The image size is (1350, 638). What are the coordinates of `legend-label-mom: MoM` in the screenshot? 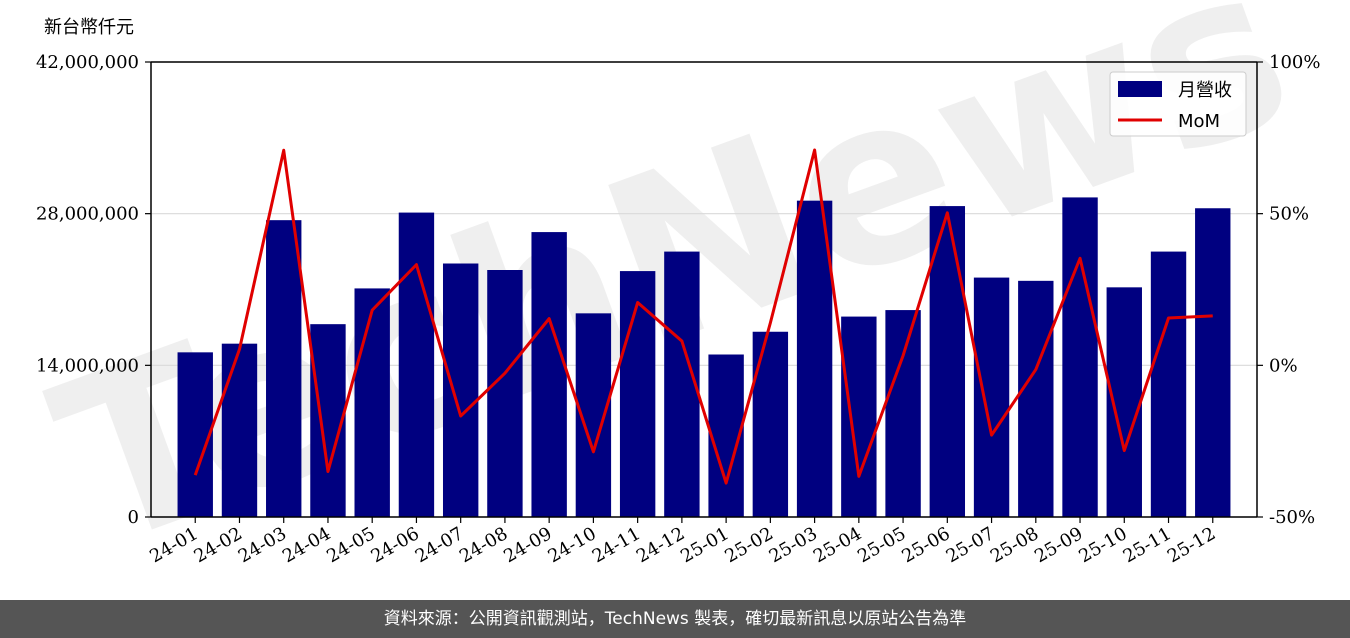 It's located at (1199, 121).